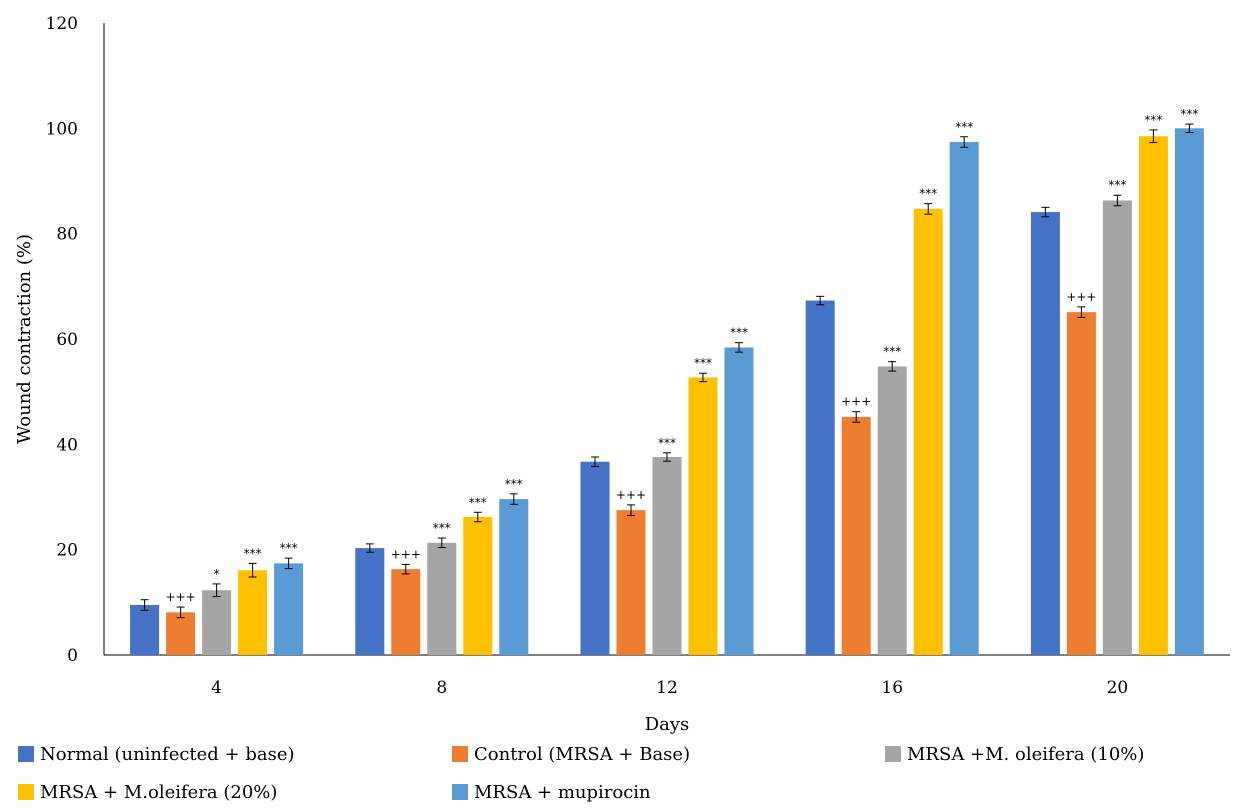 The width and height of the screenshot is (1239, 812). I want to click on legend-label: Normal (uninfected + base), so click(167, 754).